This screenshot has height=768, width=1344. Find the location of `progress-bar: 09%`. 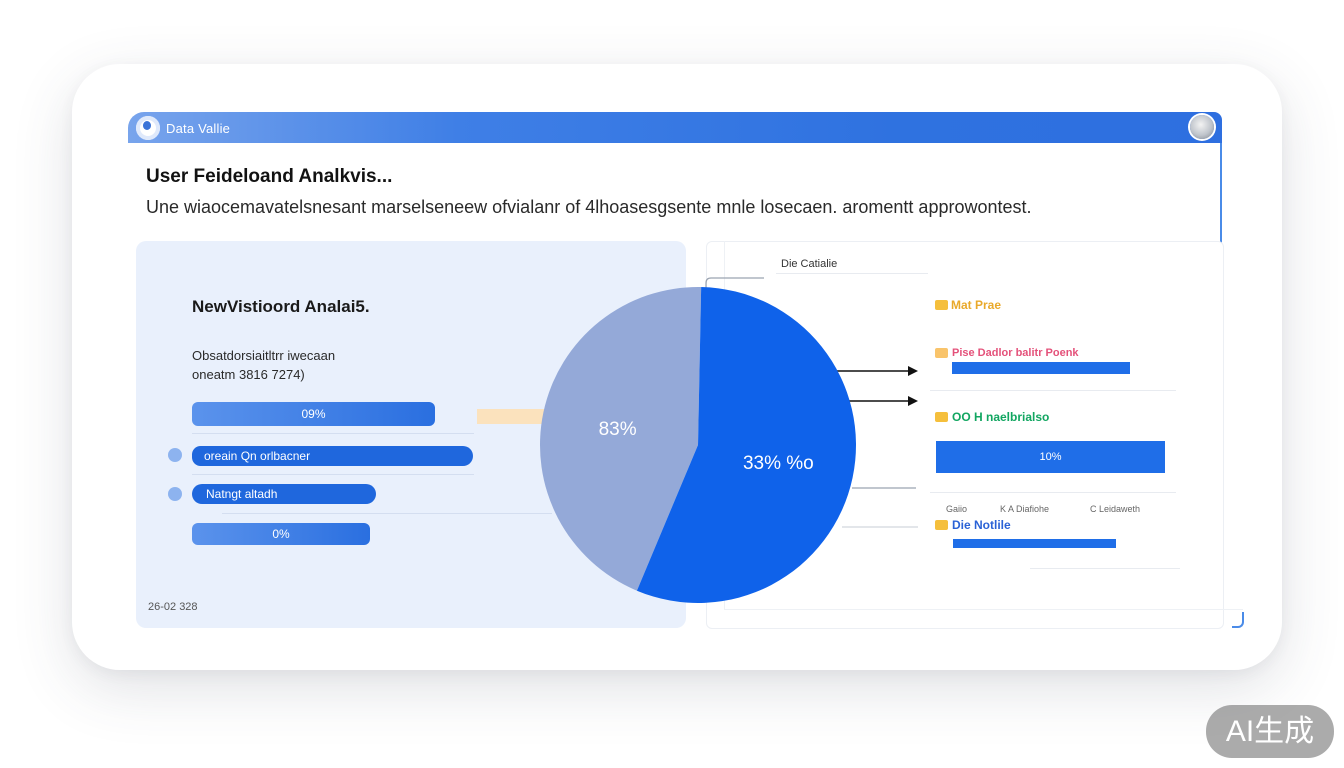

progress-bar: 09% is located at coordinates (313, 414).